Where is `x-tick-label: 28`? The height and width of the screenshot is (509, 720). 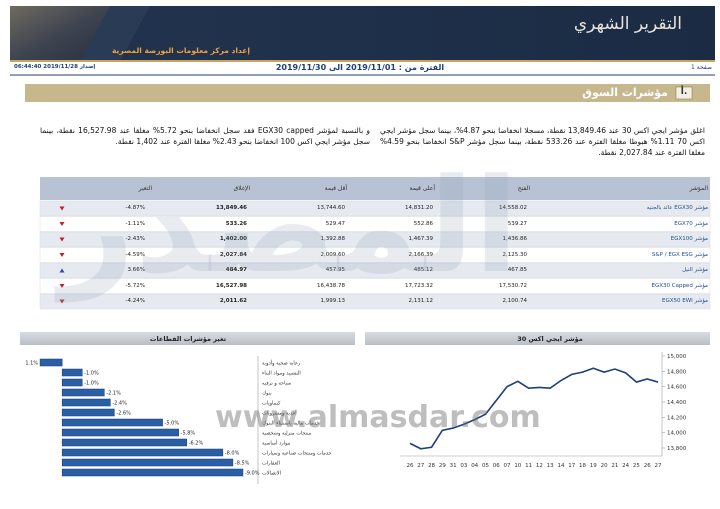
x-tick-label: 28 is located at coordinates (431, 466).